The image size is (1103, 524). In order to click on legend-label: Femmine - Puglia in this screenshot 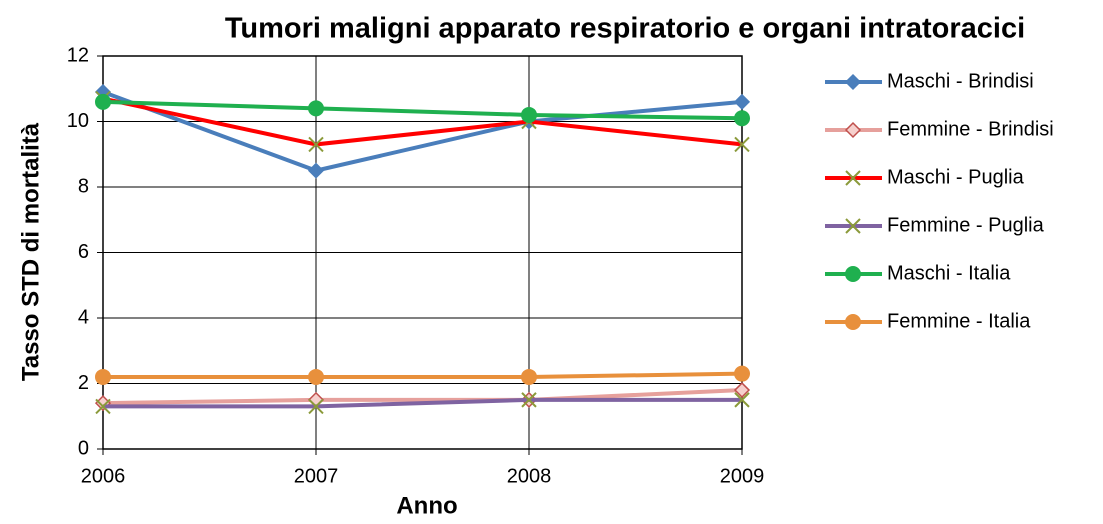, I will do `click(966, 225)`.